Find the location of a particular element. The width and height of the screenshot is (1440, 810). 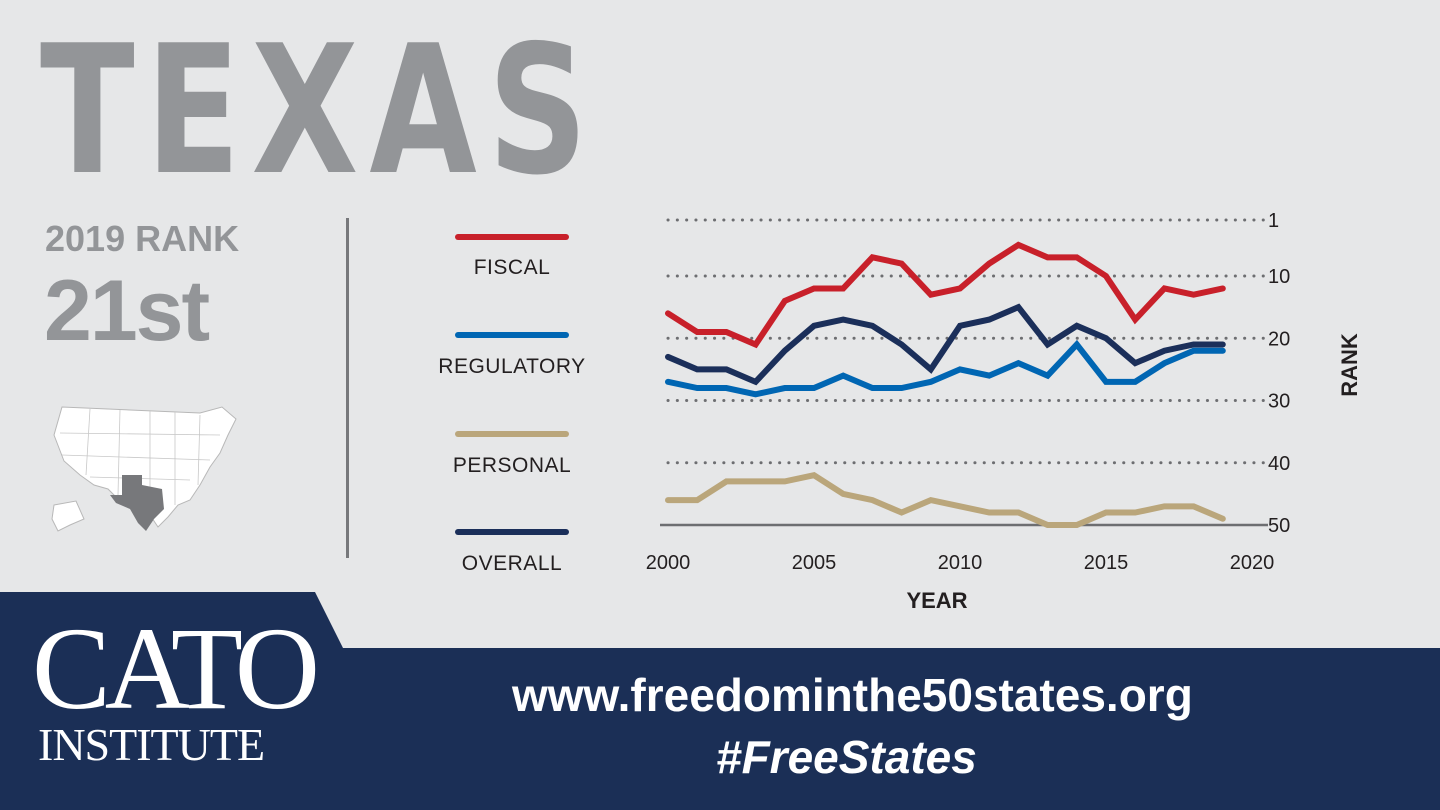

y-tick-label: 1 is located at coordinates (1273, 221).